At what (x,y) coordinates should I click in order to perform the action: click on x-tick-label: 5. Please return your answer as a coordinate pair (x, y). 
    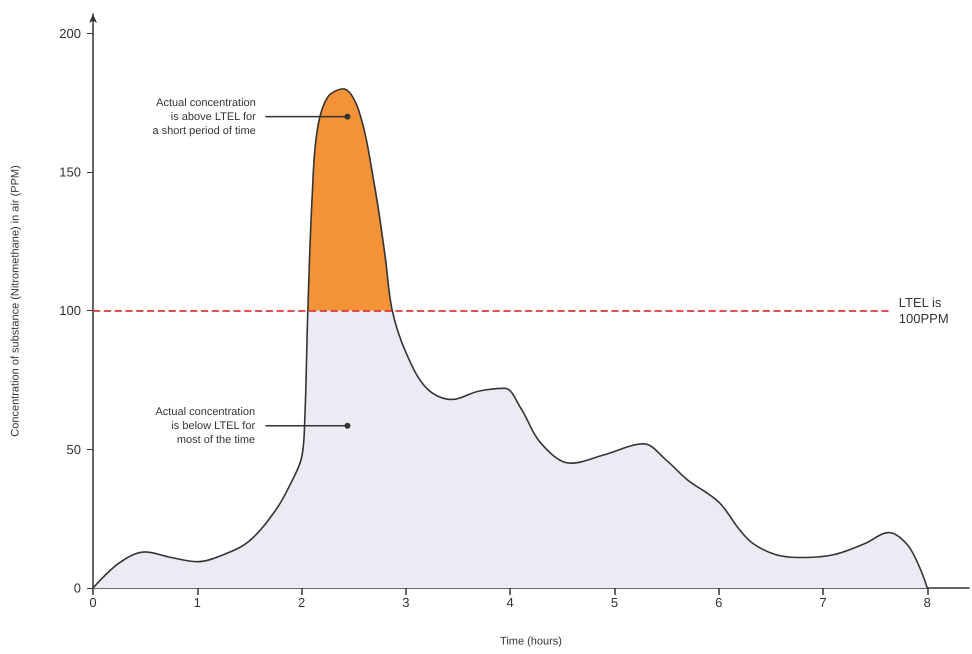
    Looking at the image, I should click on (614, 602).